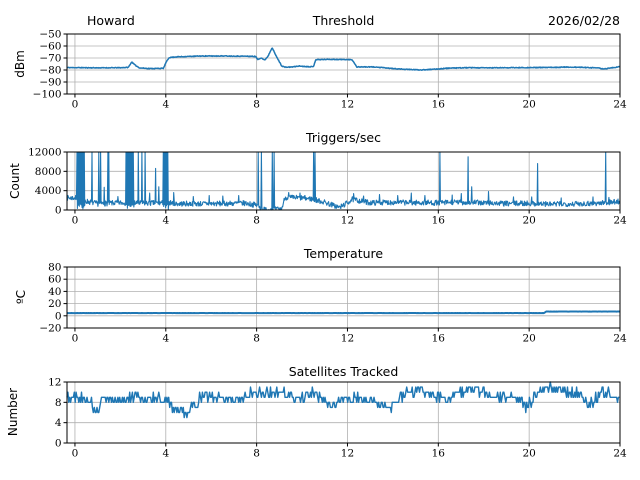  I want to click on temperature-title: Temperature, so click(343, 253).